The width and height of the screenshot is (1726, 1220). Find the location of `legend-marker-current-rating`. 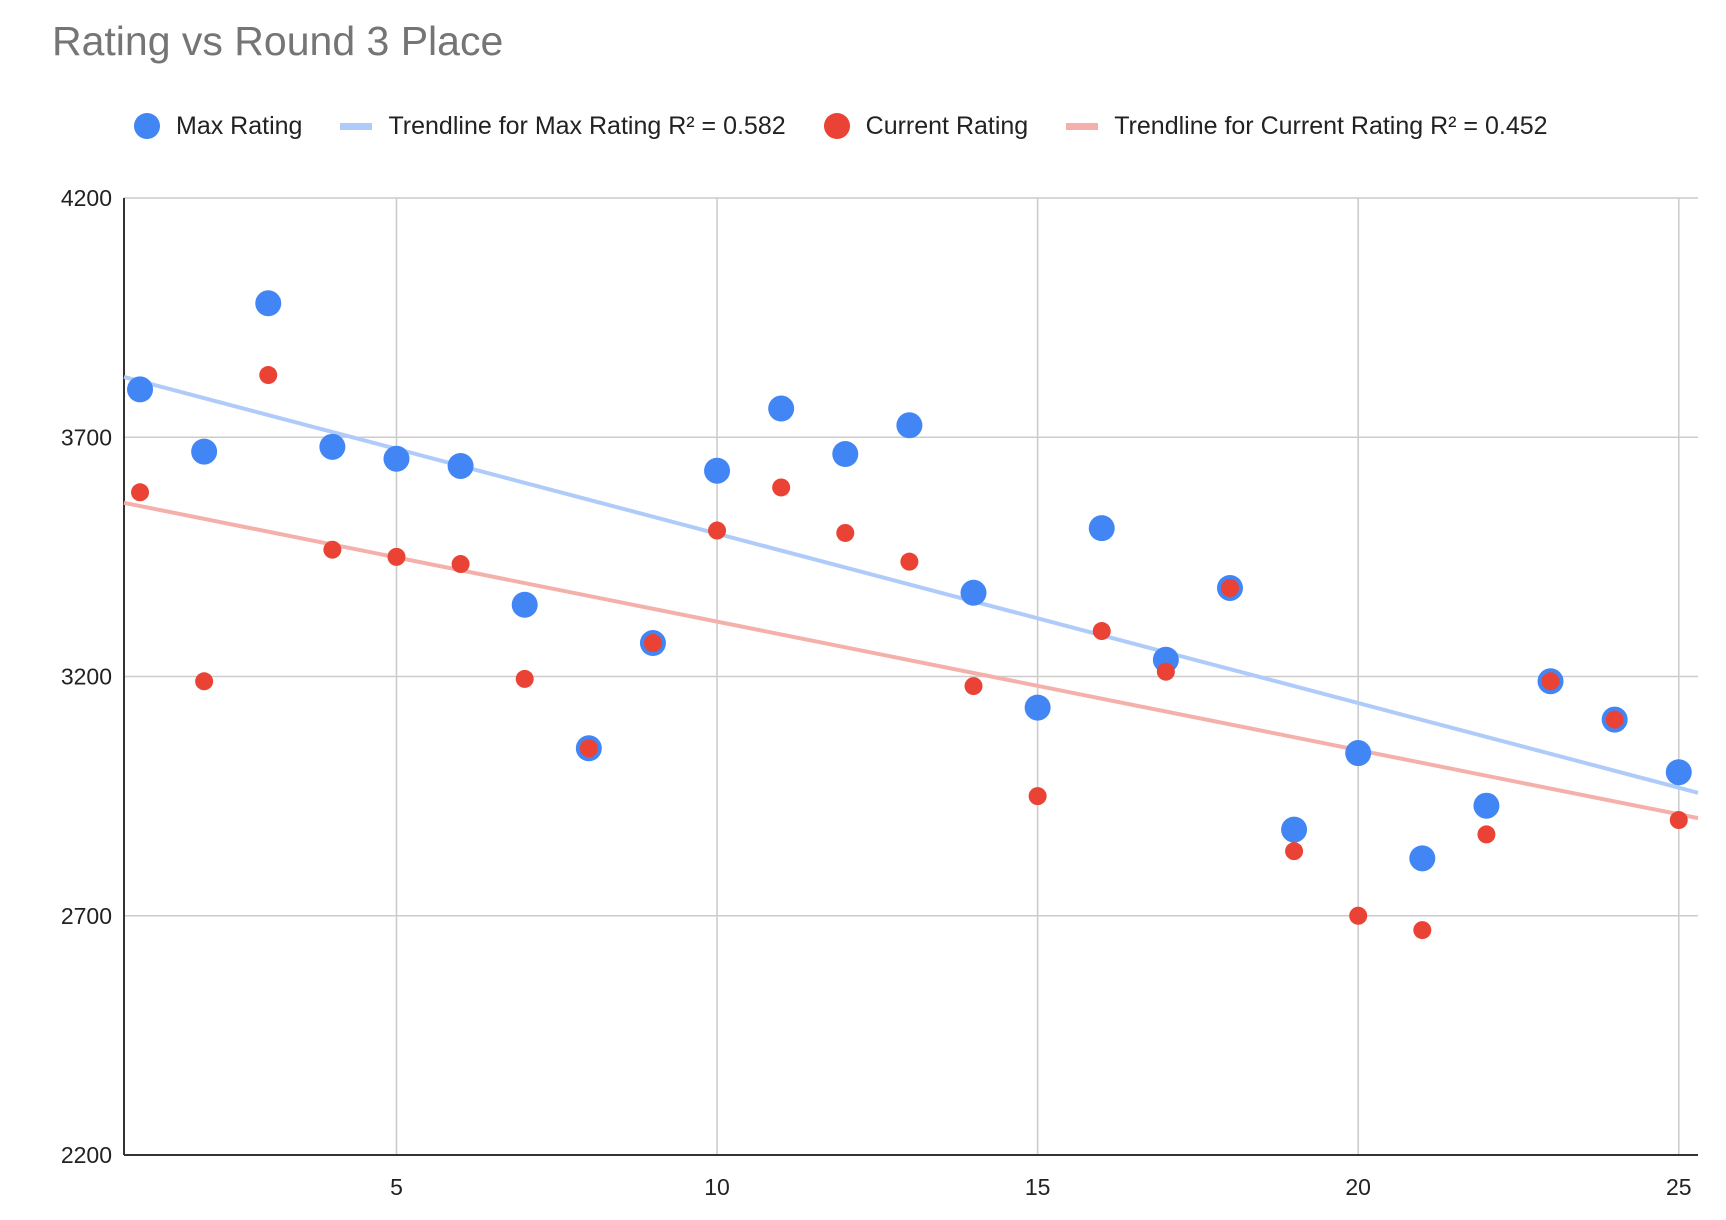

legend-marker-current-rating is located at coordinates (836, 126).